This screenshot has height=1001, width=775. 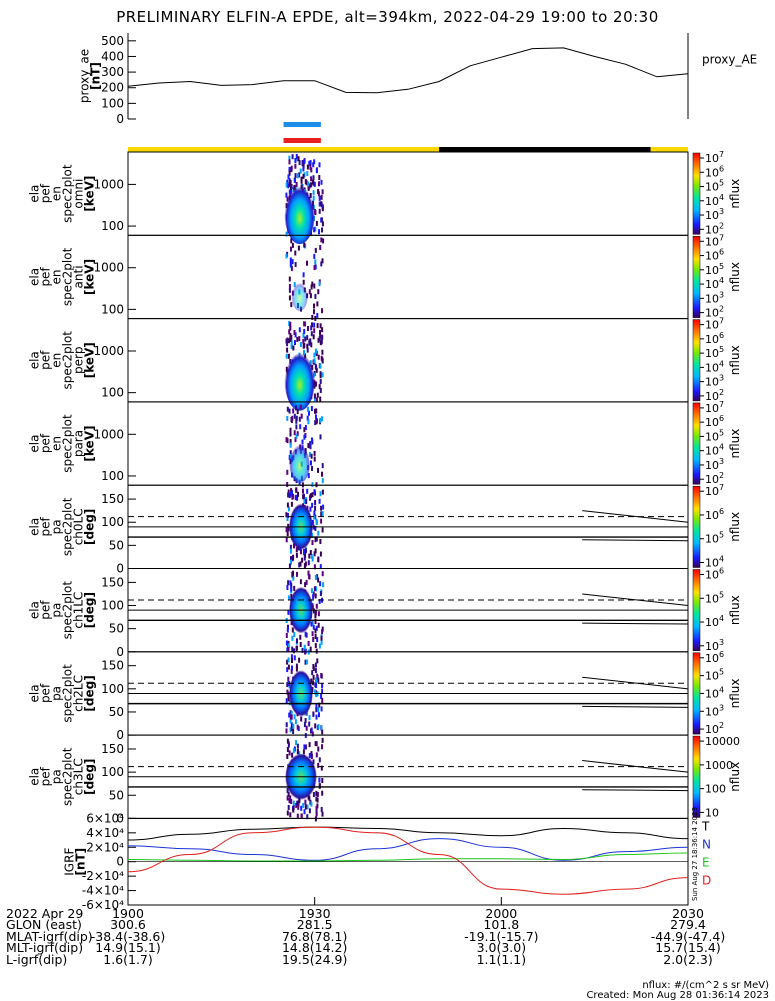 I want to click on axis-label-line: omni, so click(x=79, y=194).